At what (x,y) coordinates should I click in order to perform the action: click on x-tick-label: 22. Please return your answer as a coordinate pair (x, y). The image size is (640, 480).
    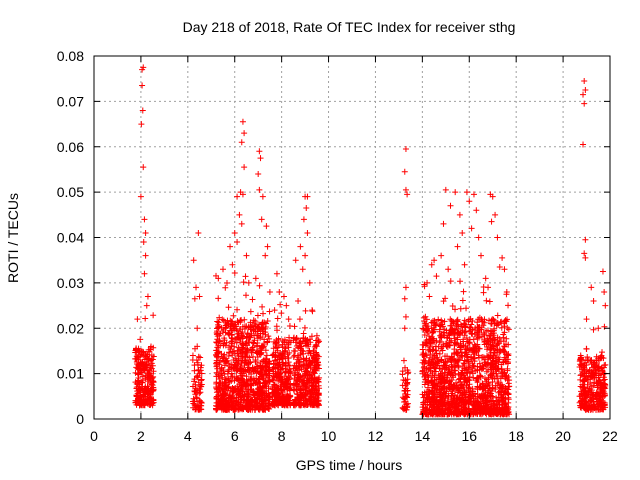
    Looking at the image, I should click on (610, 436).